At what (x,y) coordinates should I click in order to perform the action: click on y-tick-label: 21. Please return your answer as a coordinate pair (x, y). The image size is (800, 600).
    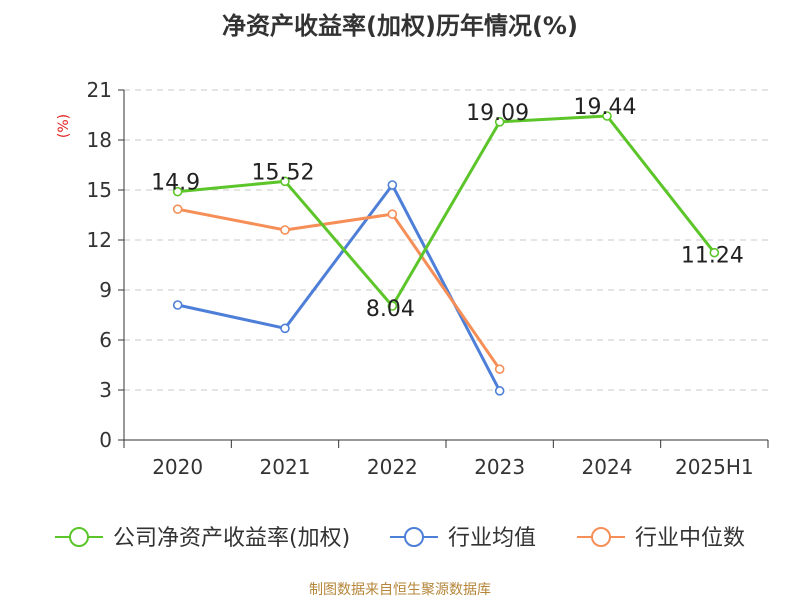
    Looking at the image, I should click on (99, 90).